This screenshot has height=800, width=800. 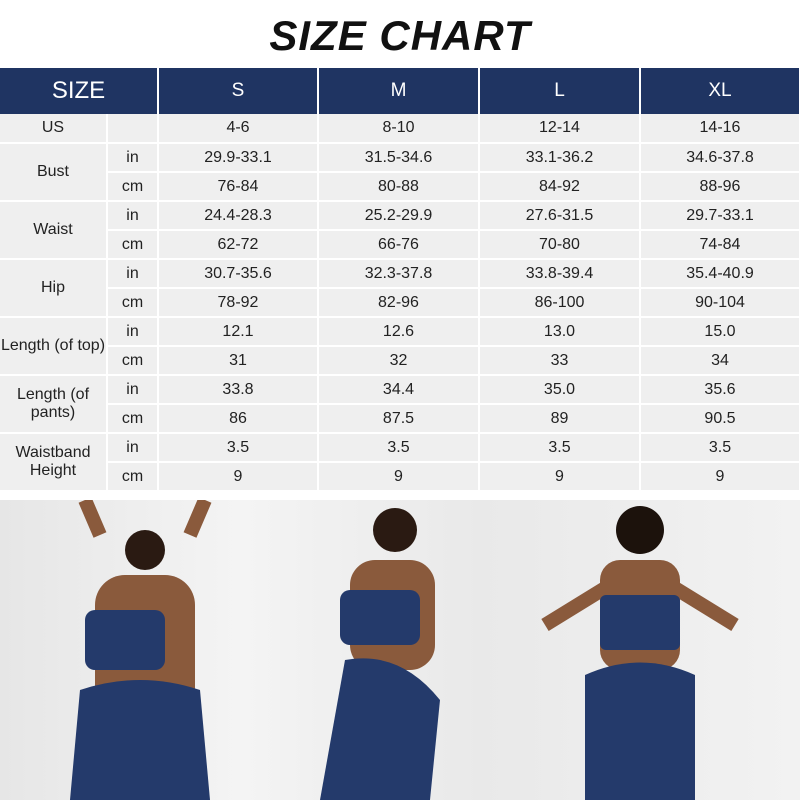 I want to click on size-value: 8-10, so click(x=399, y=129).